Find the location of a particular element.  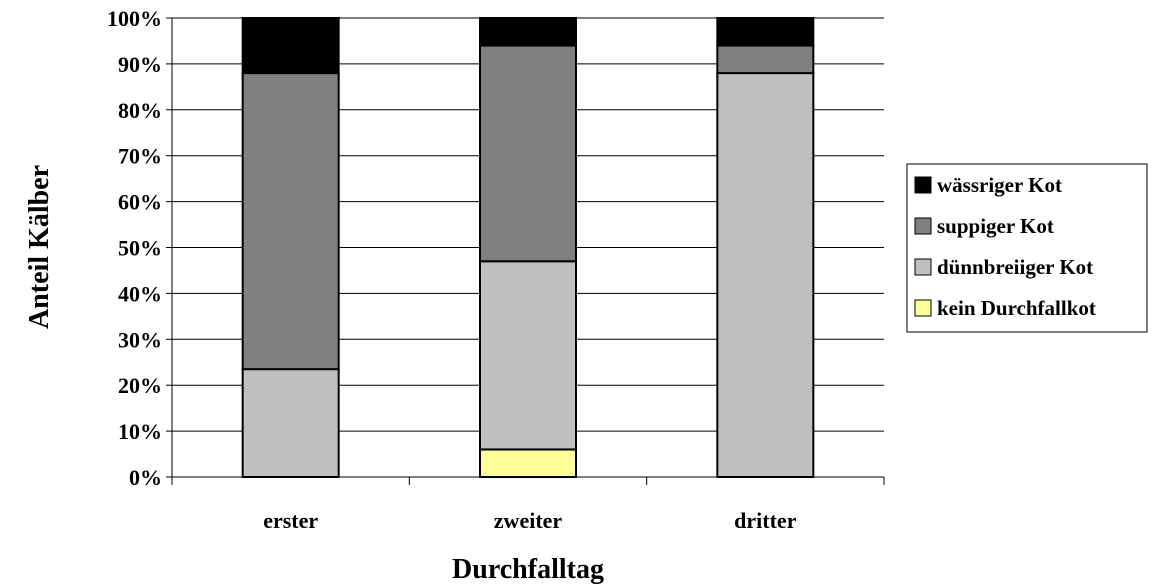

legend-label: suppiger Kot is located at coordinates (995, 226).